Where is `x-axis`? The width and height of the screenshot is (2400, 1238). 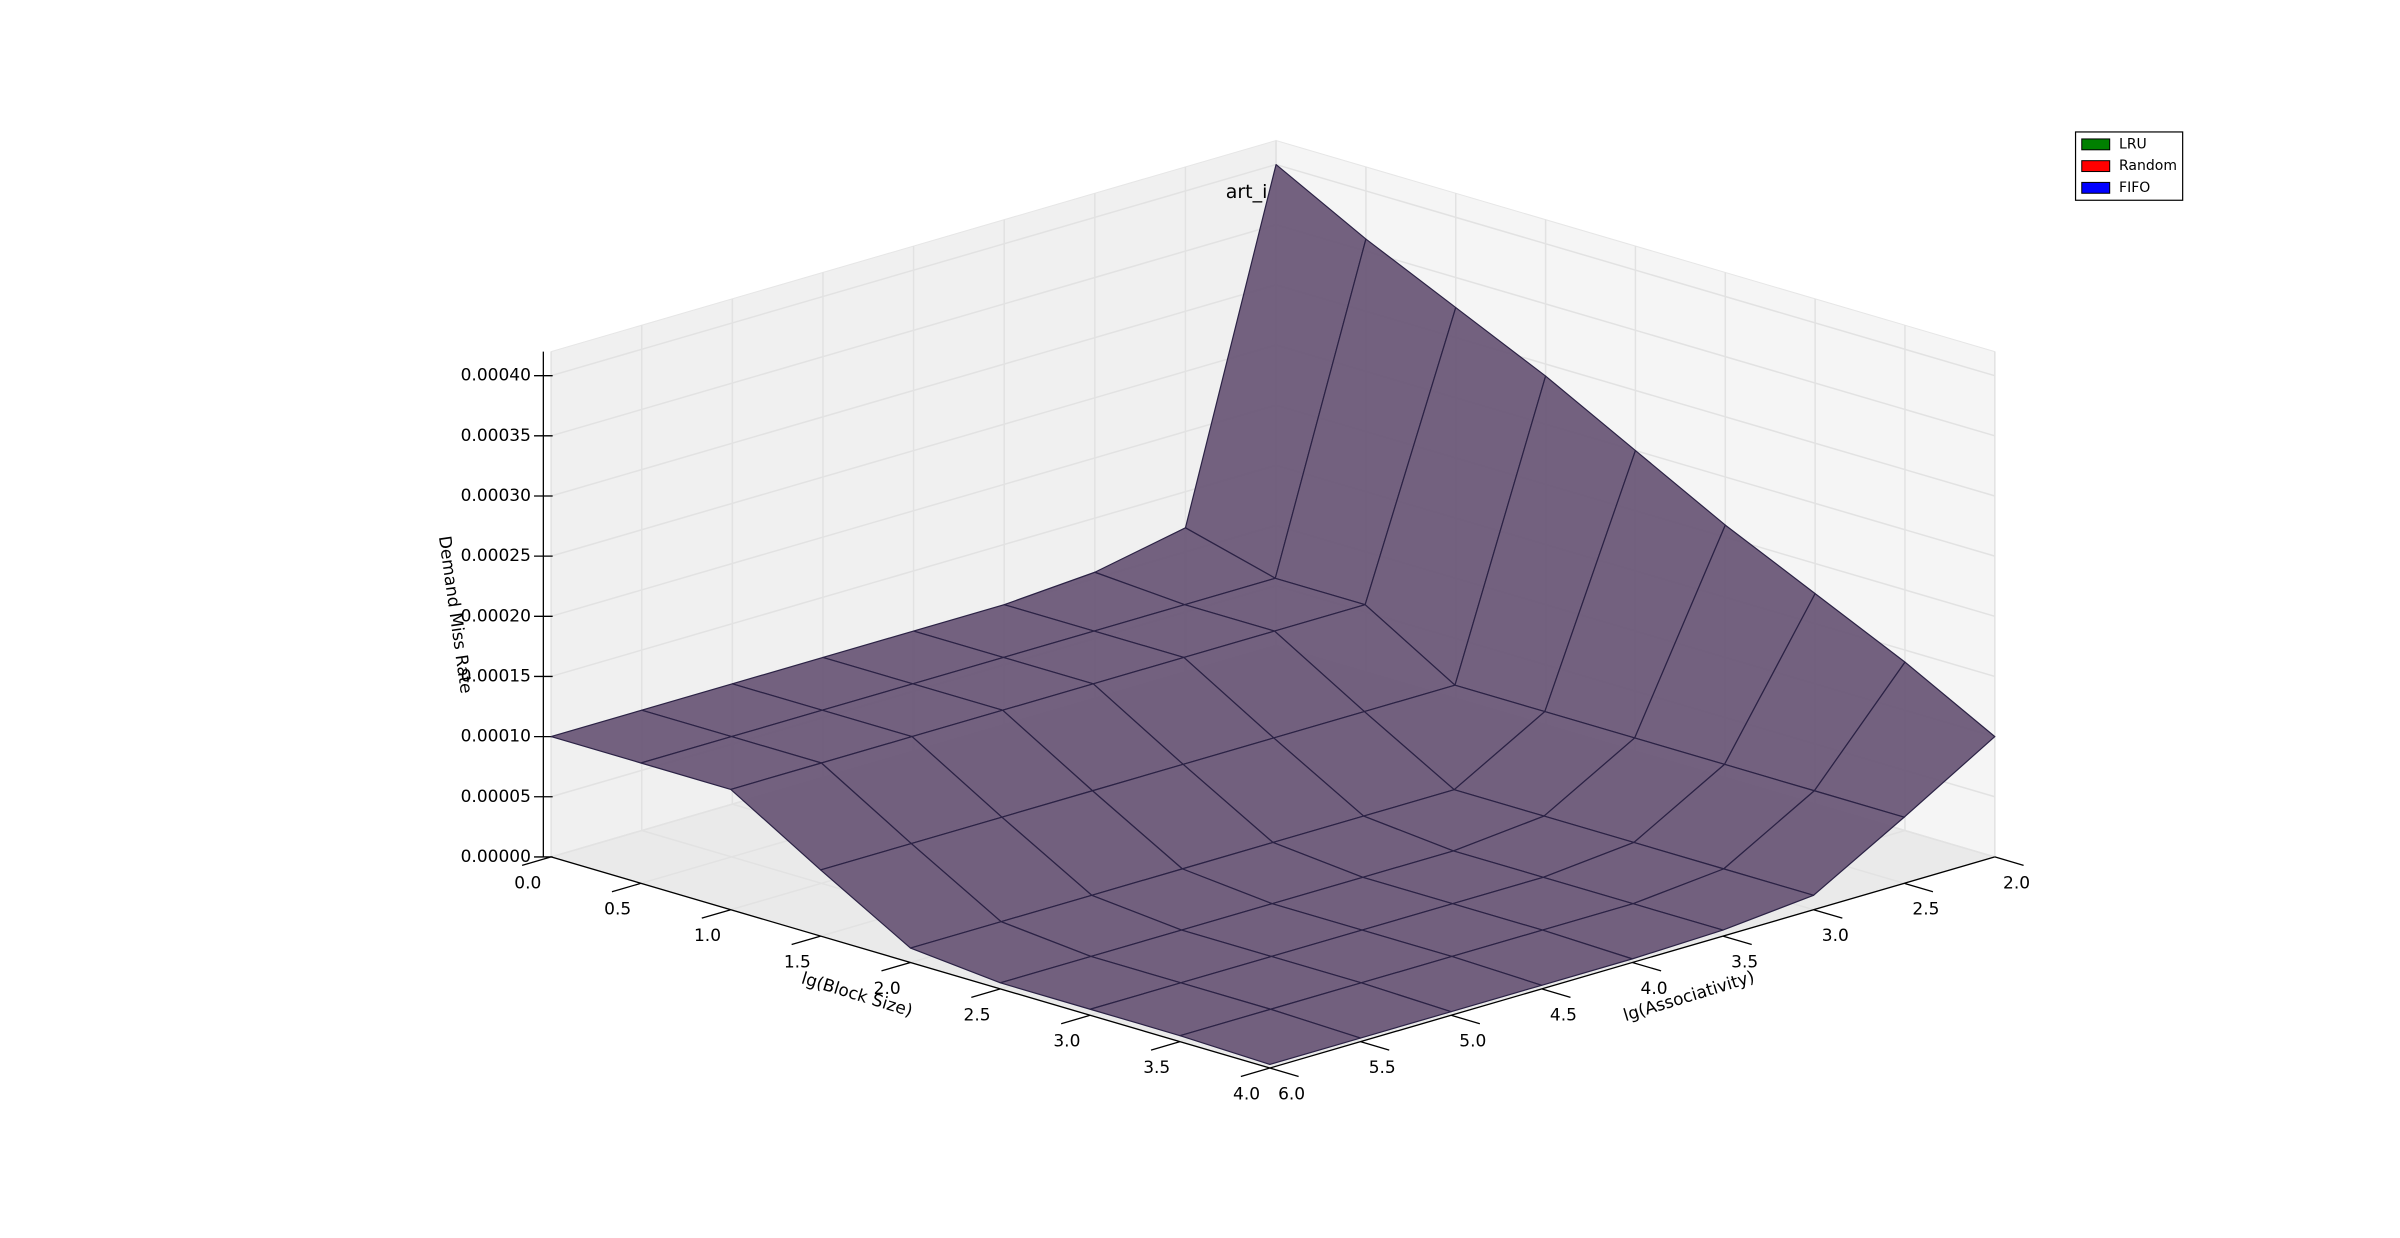 x-axis is located at coordinates (910, 962).